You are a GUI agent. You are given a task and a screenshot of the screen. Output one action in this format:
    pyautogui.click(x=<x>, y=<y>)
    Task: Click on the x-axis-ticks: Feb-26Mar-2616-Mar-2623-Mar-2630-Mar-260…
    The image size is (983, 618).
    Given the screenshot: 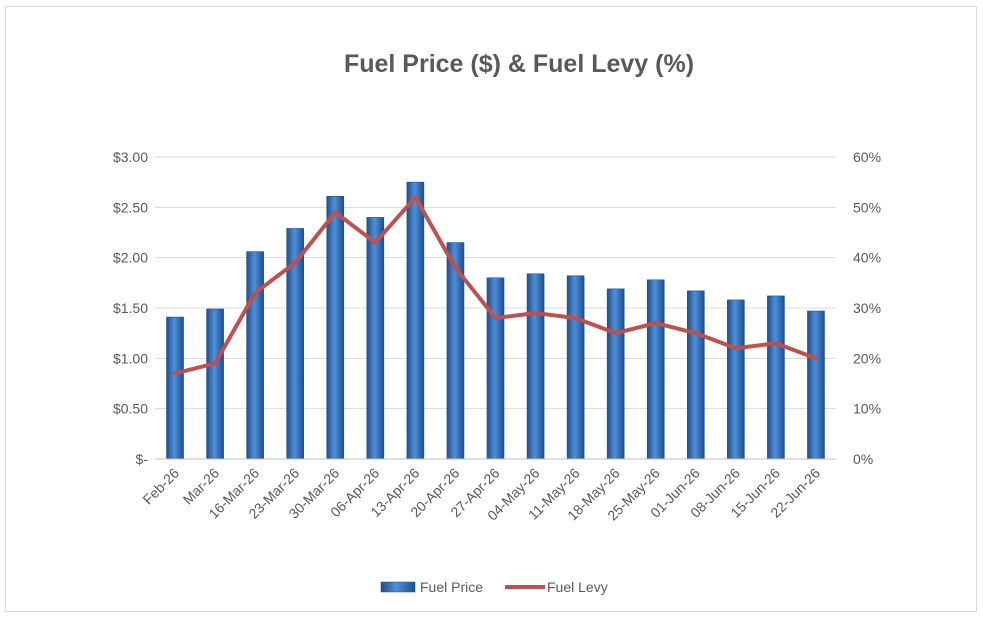 What is the action you would take?
    pyautogui.click(x=487, y=490)
    